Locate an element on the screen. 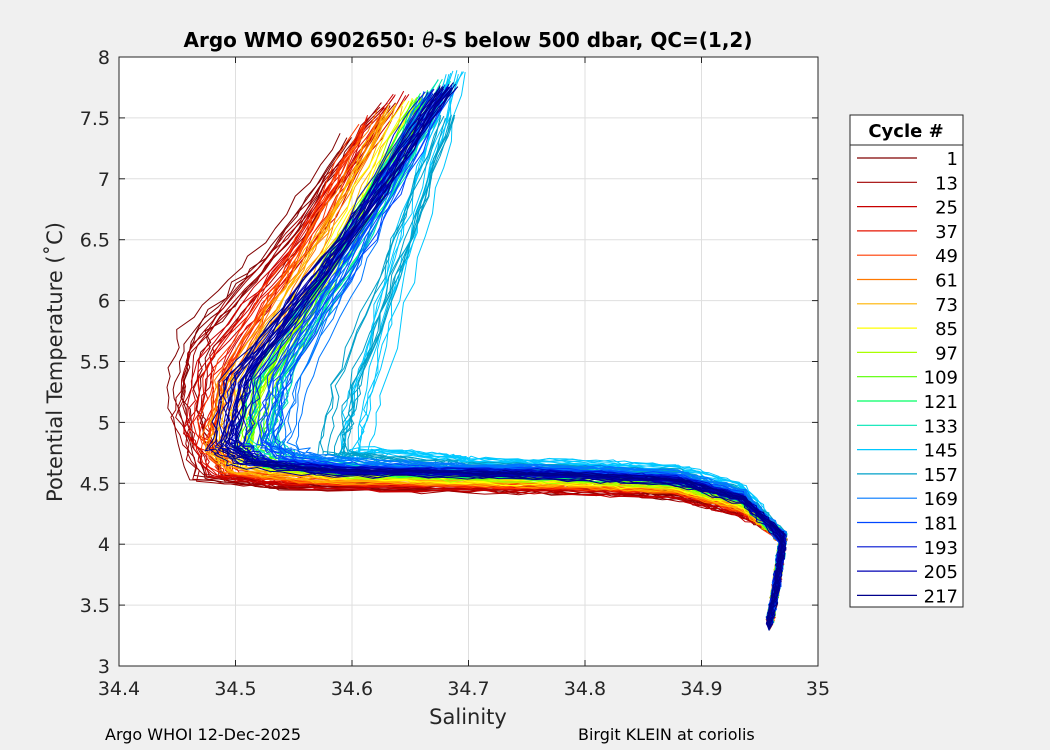 This screenshot has height=750, width=1050. y-axis-label: Potential Temperature (˚C) is located at coordinates (55, 362).